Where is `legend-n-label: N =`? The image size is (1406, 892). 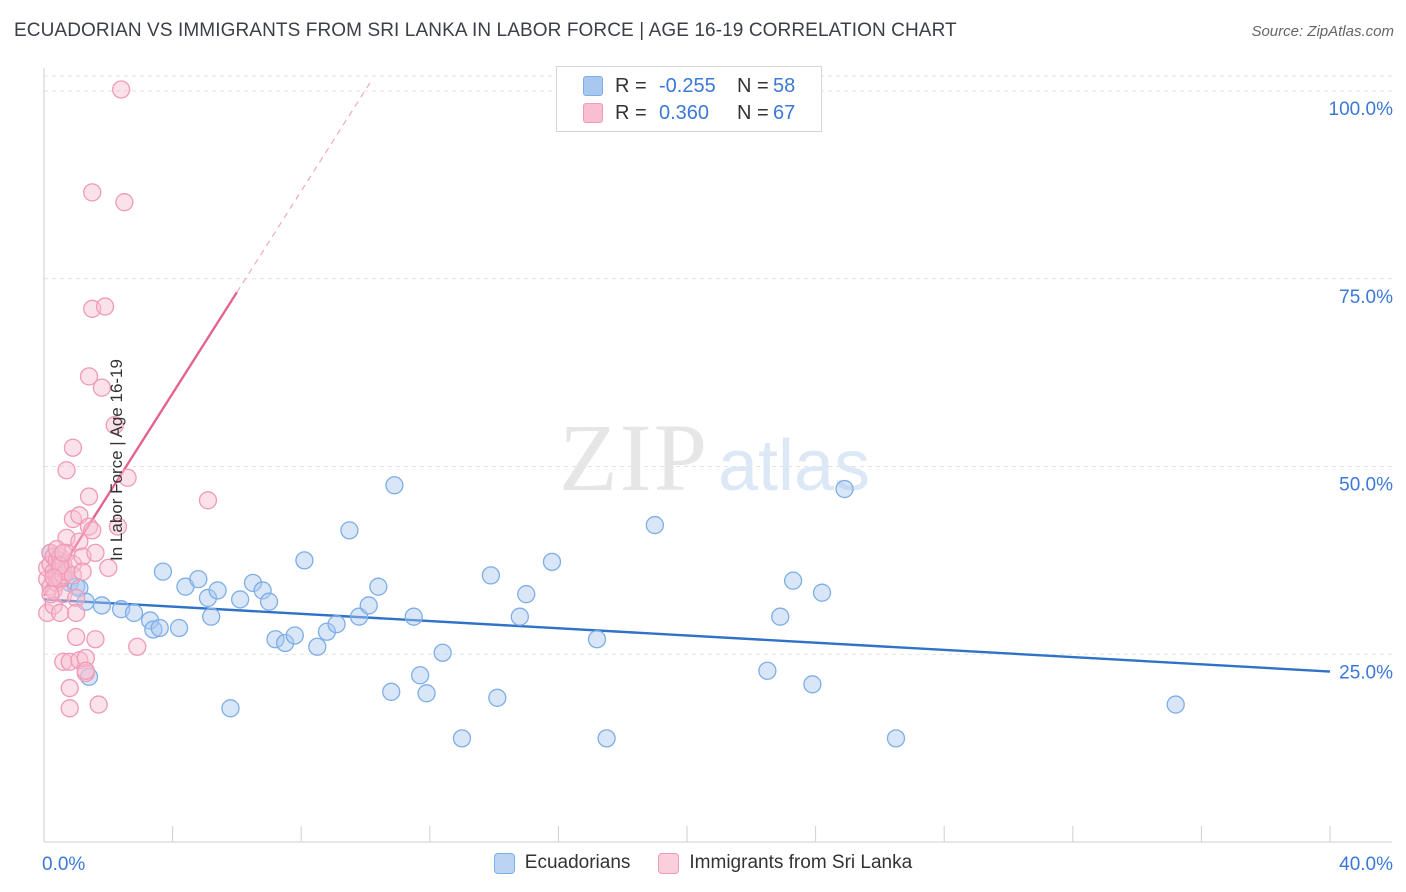
legend-n-label: N = is located at coordinates (753, 85).